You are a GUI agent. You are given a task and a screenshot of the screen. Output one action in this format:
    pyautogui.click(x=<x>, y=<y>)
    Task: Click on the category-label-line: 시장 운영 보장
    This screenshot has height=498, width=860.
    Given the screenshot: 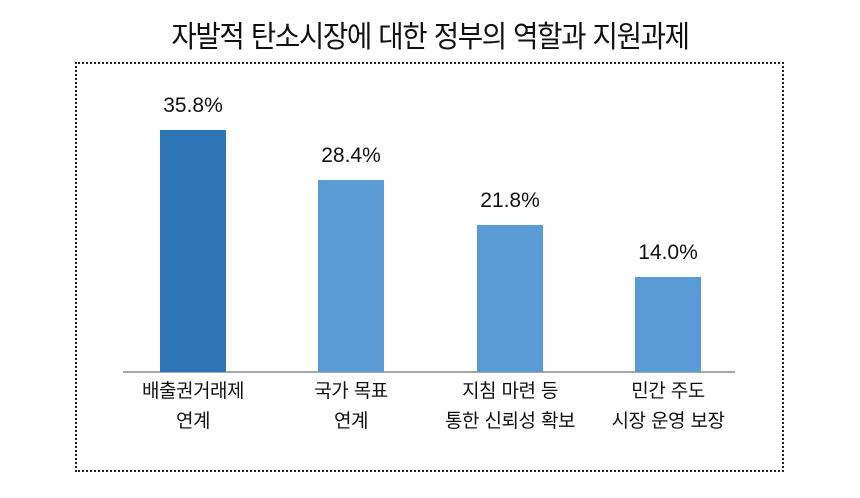 What is the action you would take?
    pyautogui.click(x=668, y=421)
    